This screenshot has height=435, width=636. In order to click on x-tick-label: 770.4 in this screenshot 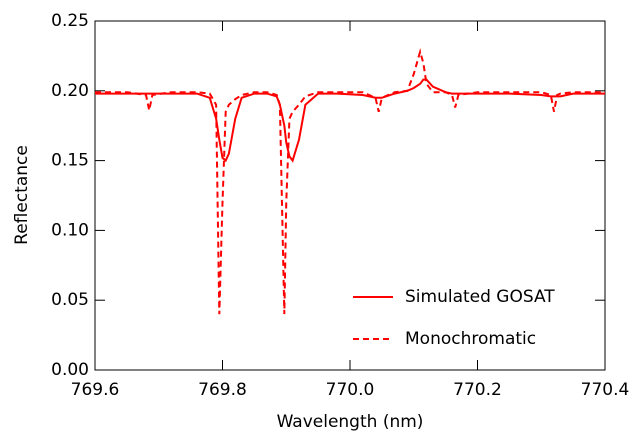, I will do `click(605, 390)`.